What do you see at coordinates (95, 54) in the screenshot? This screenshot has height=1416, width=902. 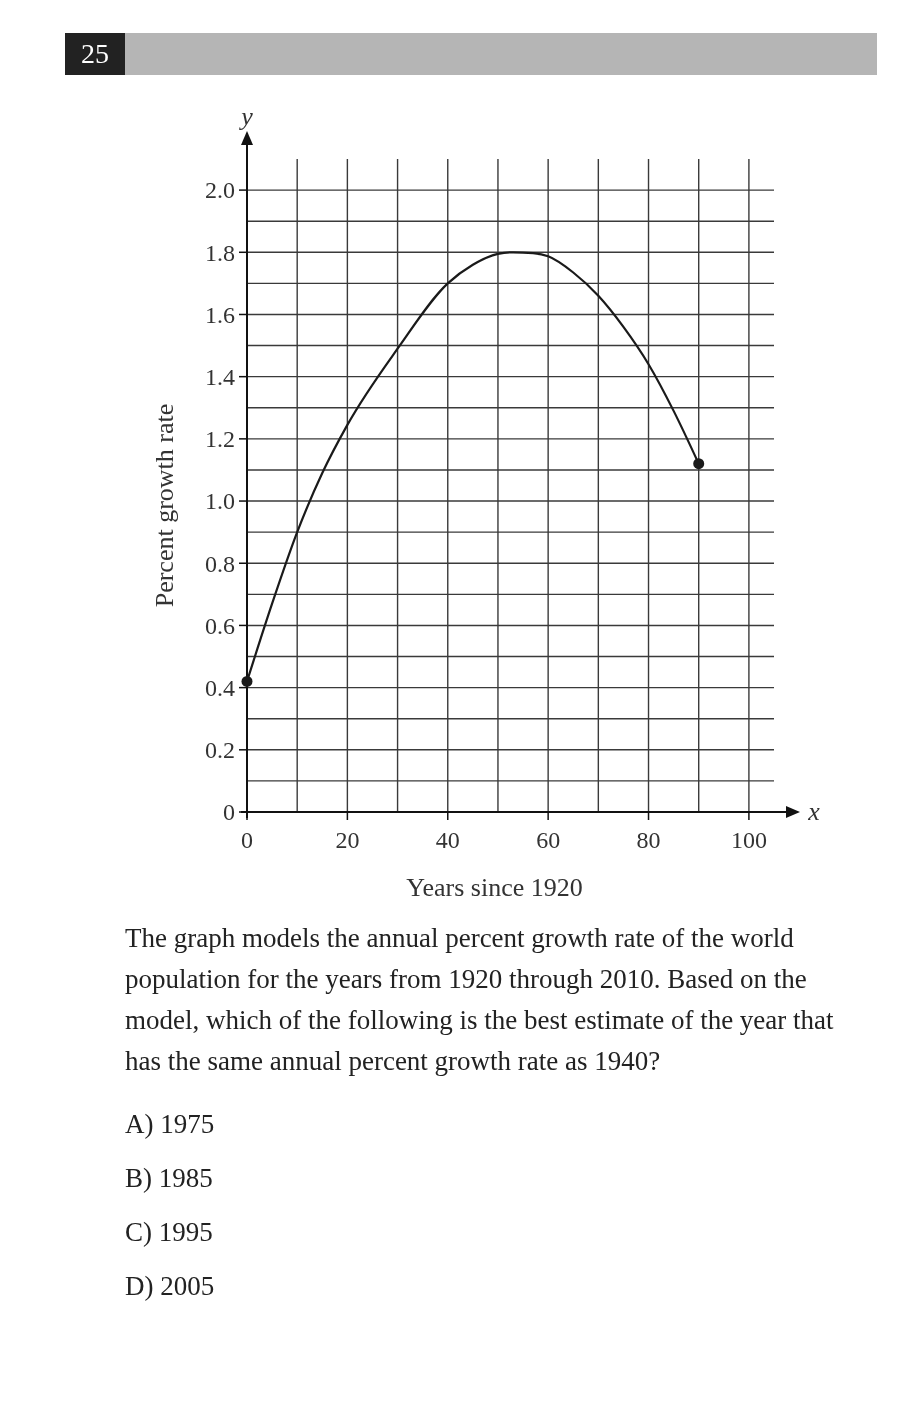 I see `text: 25` at bounding box center [95, 54].